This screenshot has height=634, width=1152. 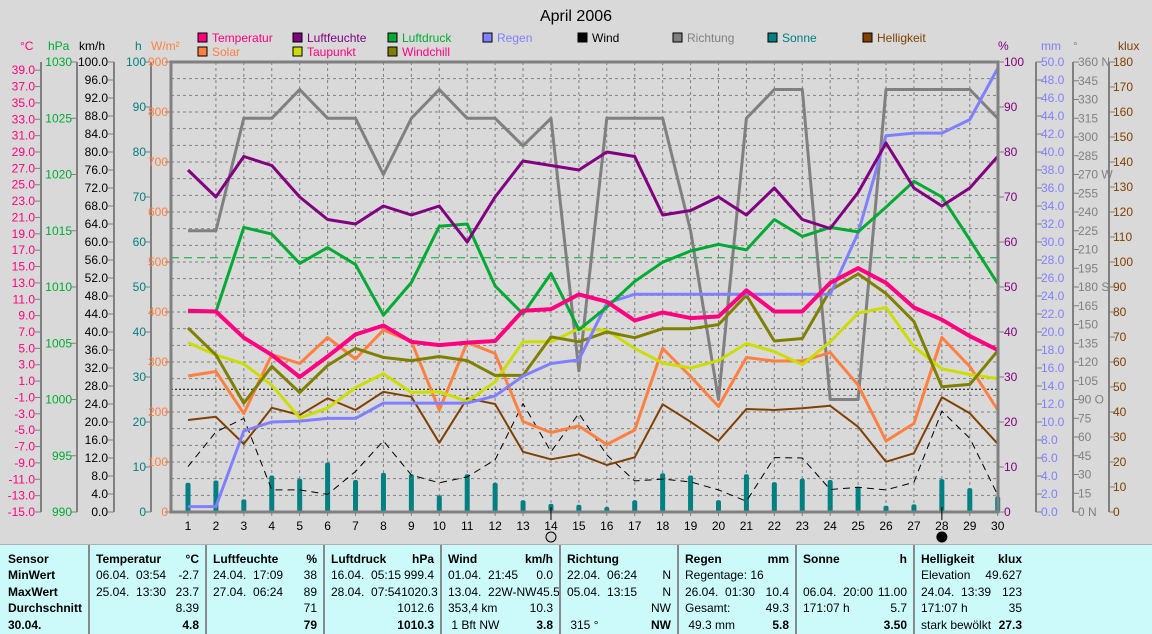 I want to click on table-row: MaxWert, so click(x=45, y=592).